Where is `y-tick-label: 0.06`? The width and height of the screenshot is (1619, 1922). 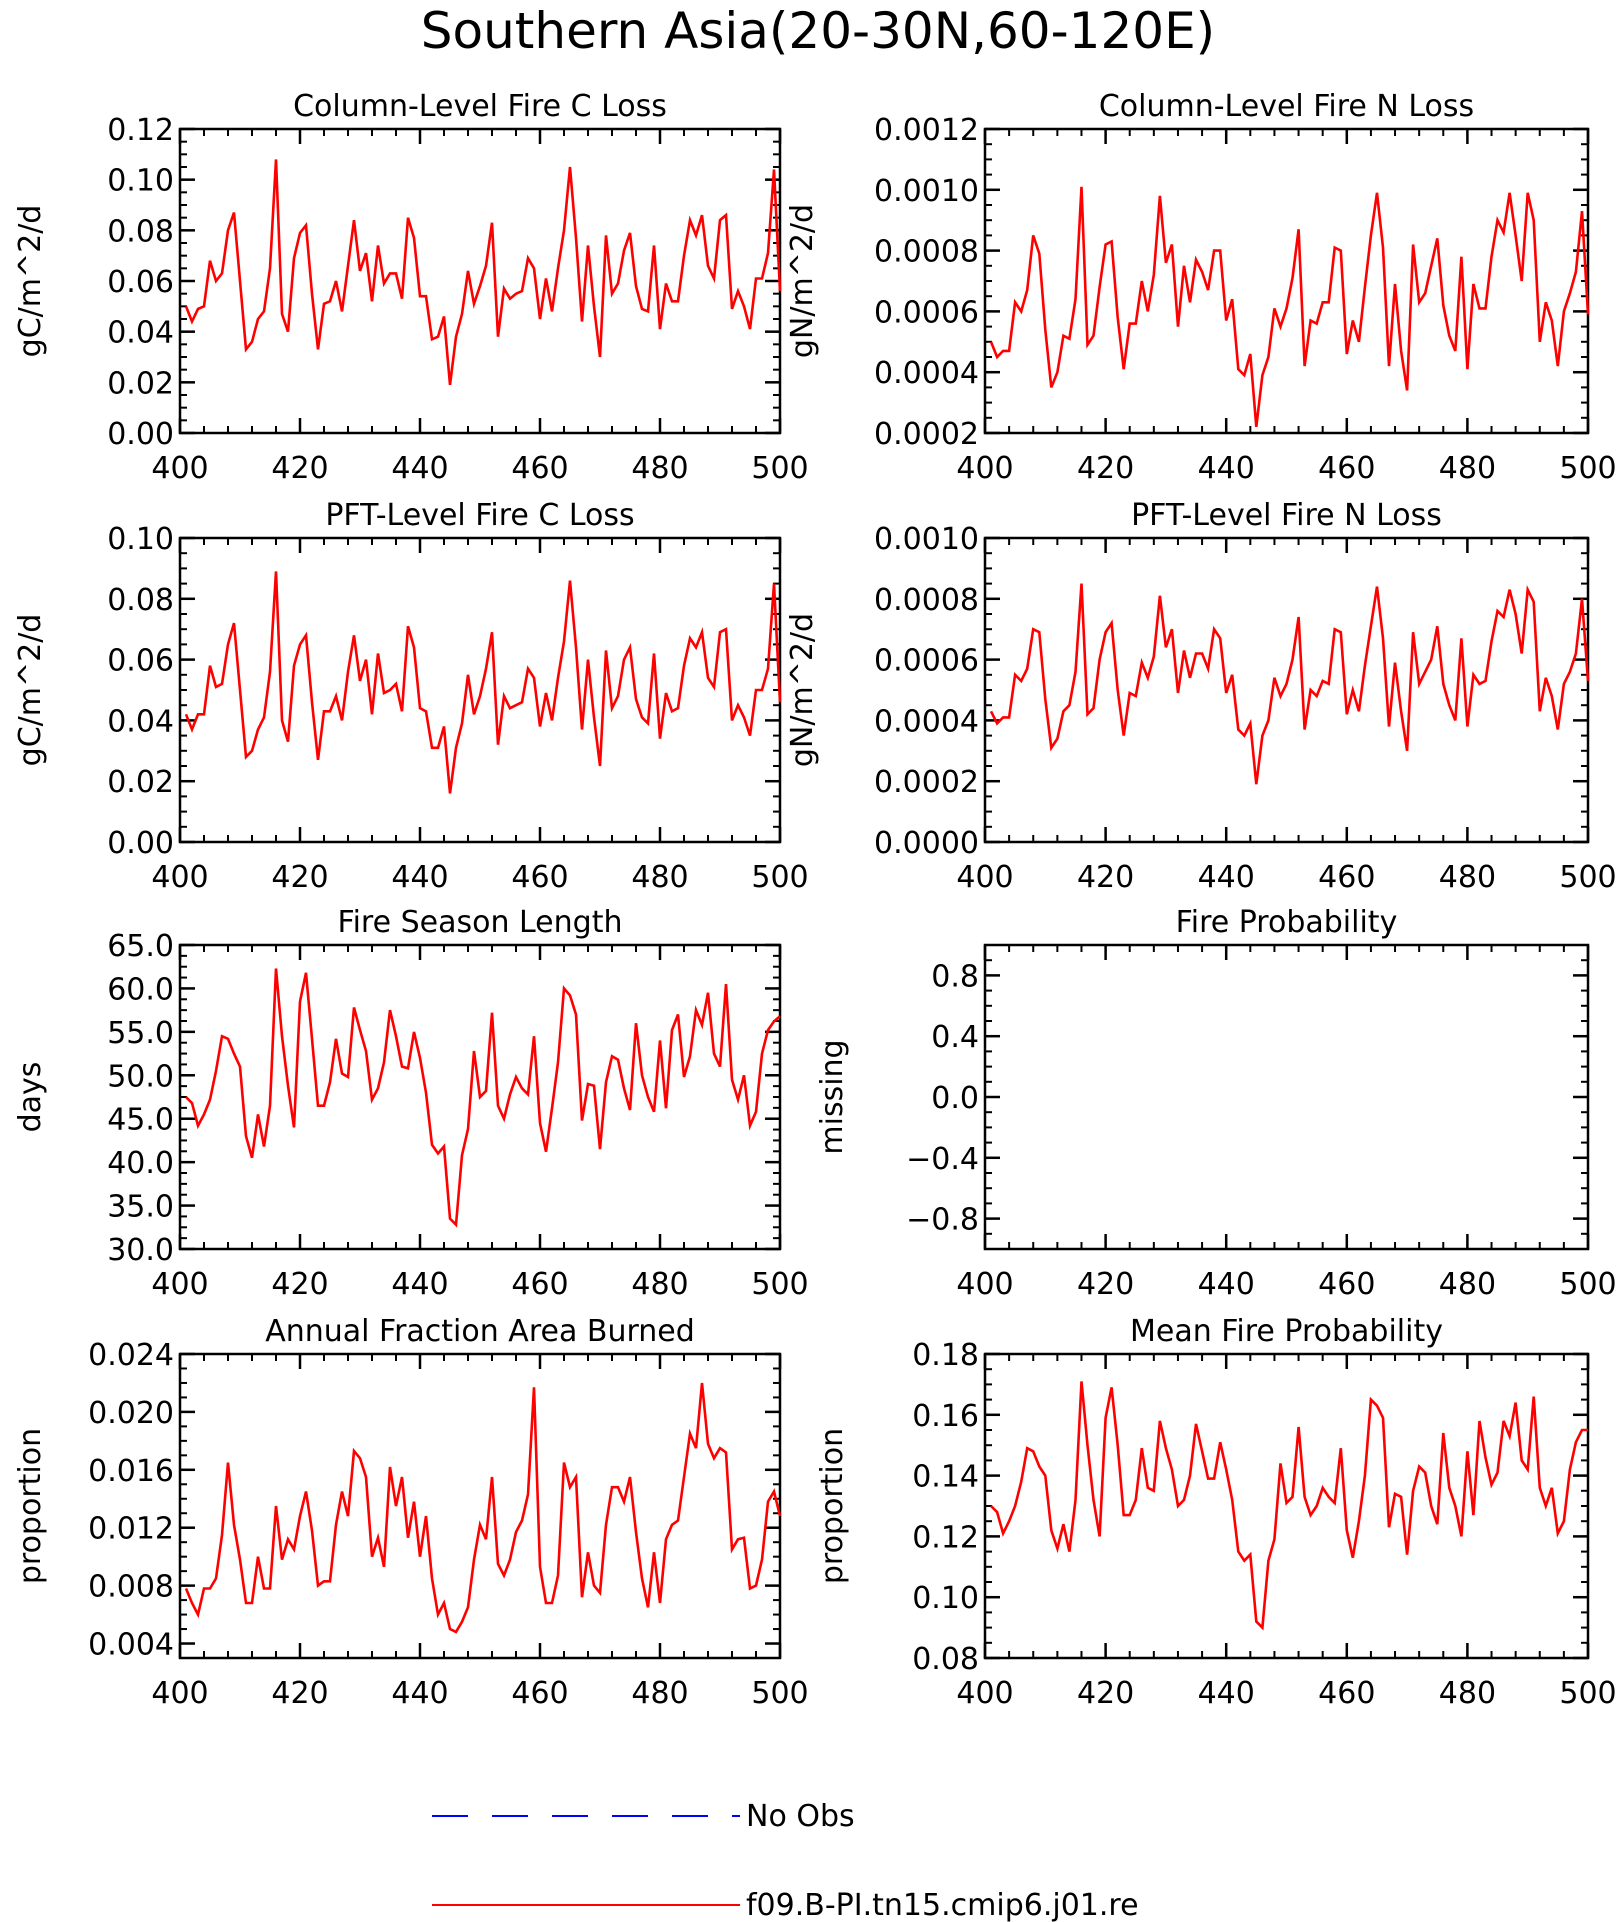
y-tick-label: 0.06 is located at coordinates (140, 661).